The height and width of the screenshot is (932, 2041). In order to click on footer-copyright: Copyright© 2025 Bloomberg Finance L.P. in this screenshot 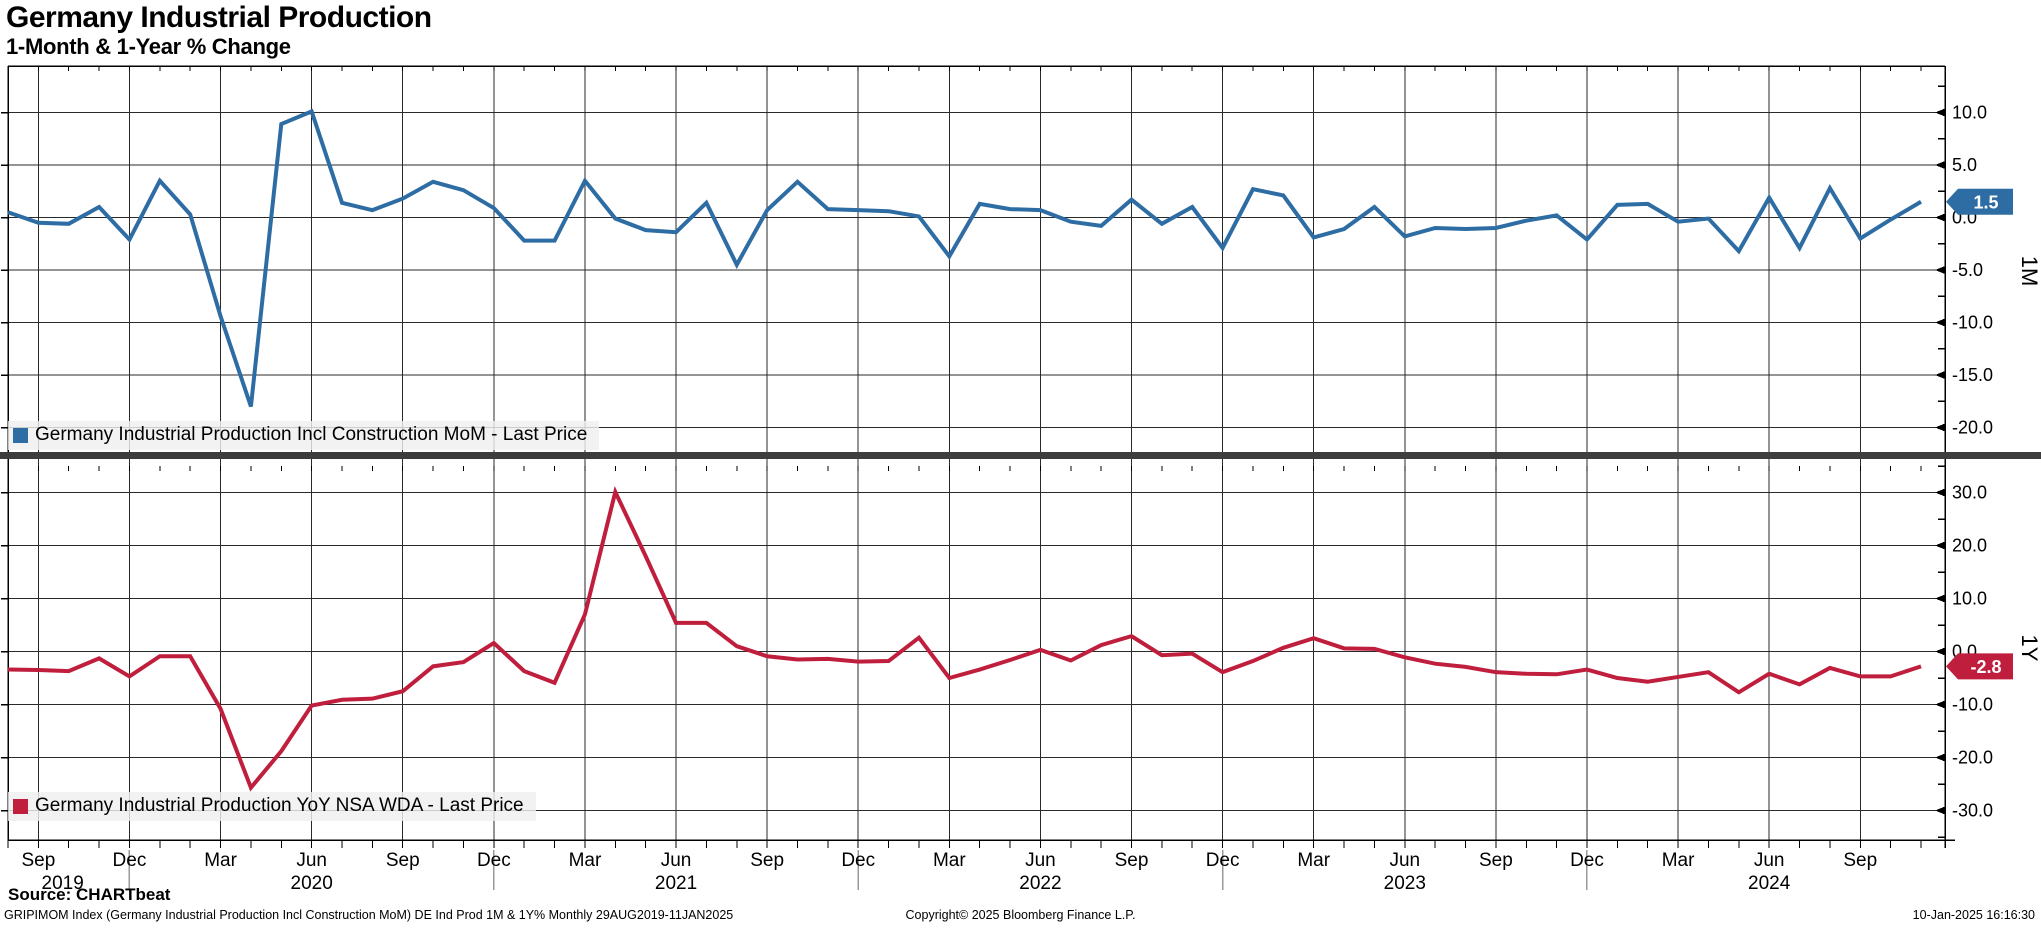, I will do `click(1020, 915)`.